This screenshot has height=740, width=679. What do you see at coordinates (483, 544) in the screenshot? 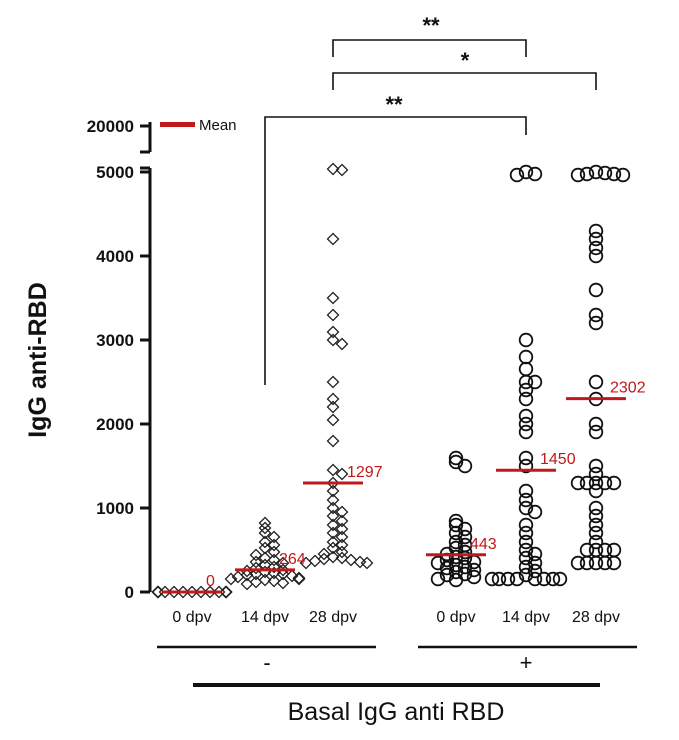
I see `mean-value-label: 443` at bounding box center [483, 544].